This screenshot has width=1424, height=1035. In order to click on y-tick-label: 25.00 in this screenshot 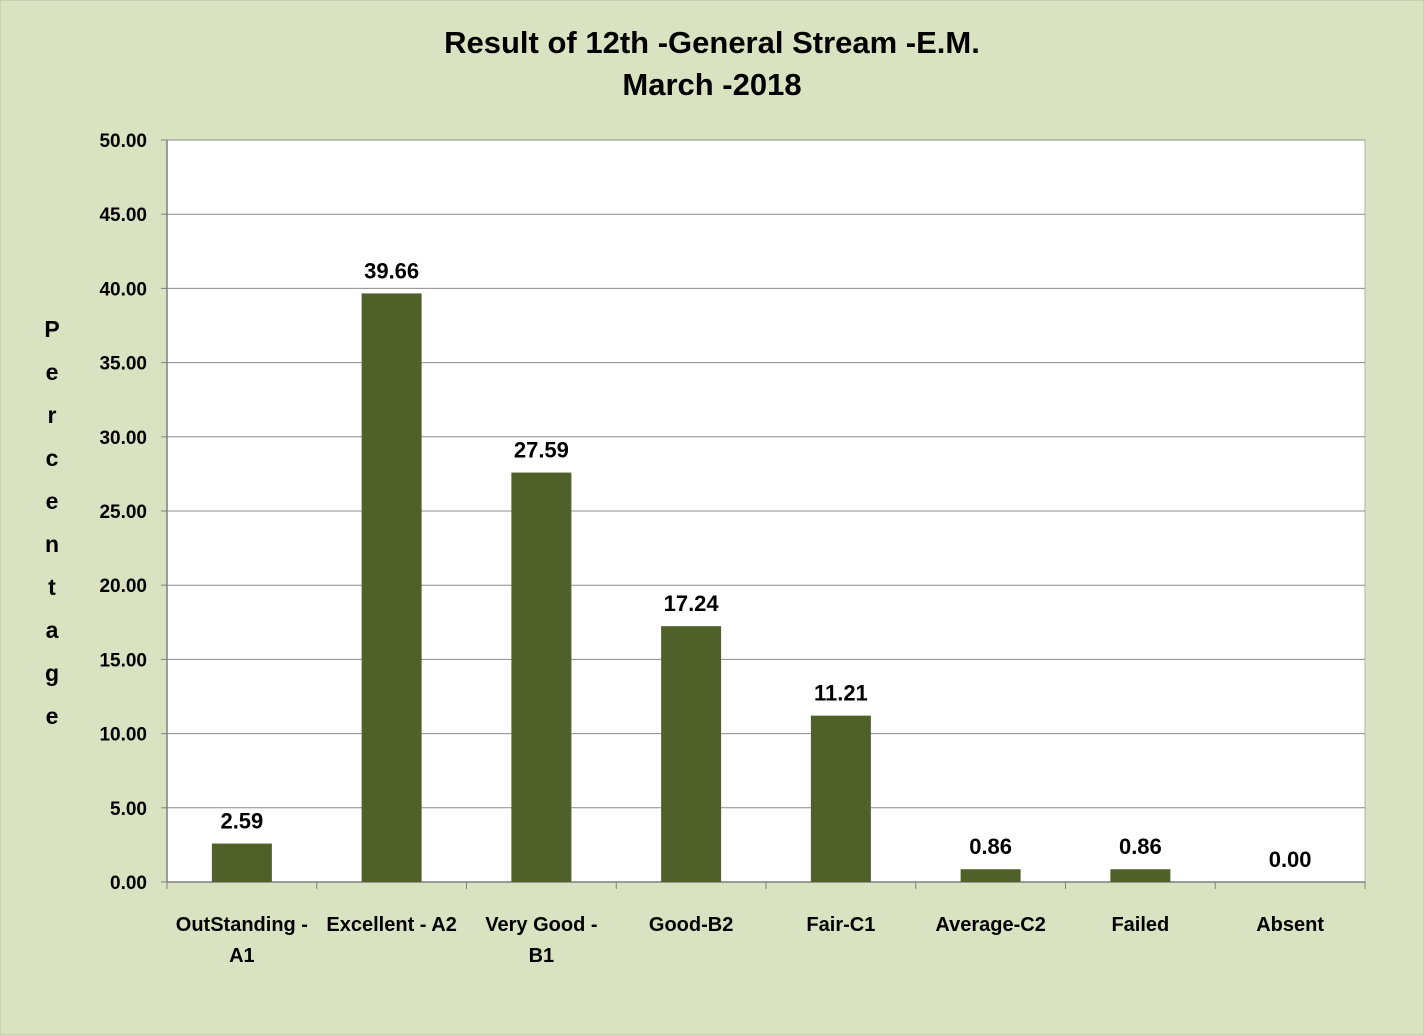, I will do `click(123, 512)`.